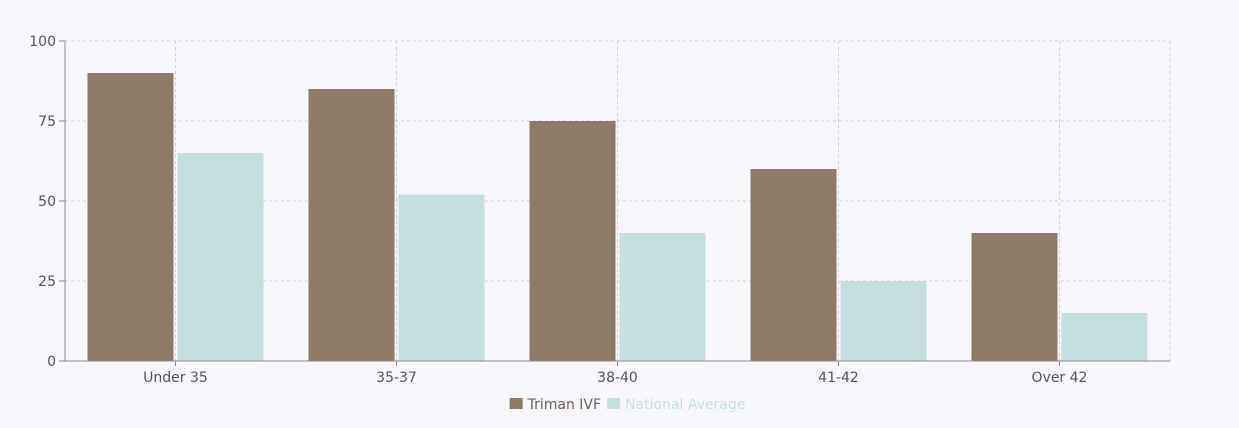 The width and height of the screenshot is (1239, 428). Describe the element at coordinates (564, 405) in the screenshot. I see `legend-label: Triman IVF` at that location.